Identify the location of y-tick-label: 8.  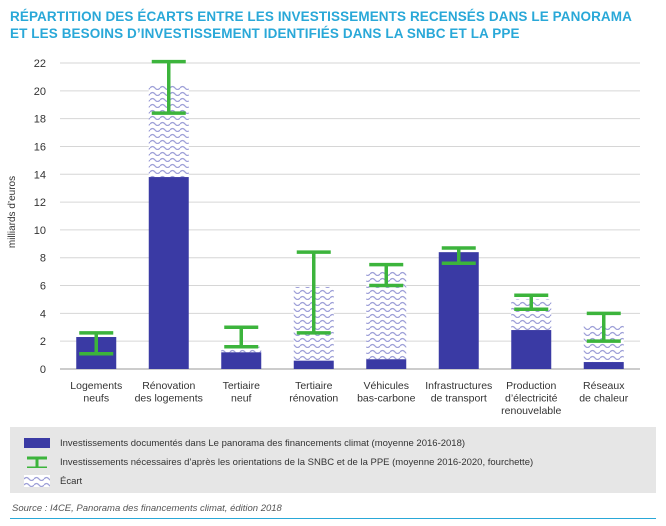
(43, 259).